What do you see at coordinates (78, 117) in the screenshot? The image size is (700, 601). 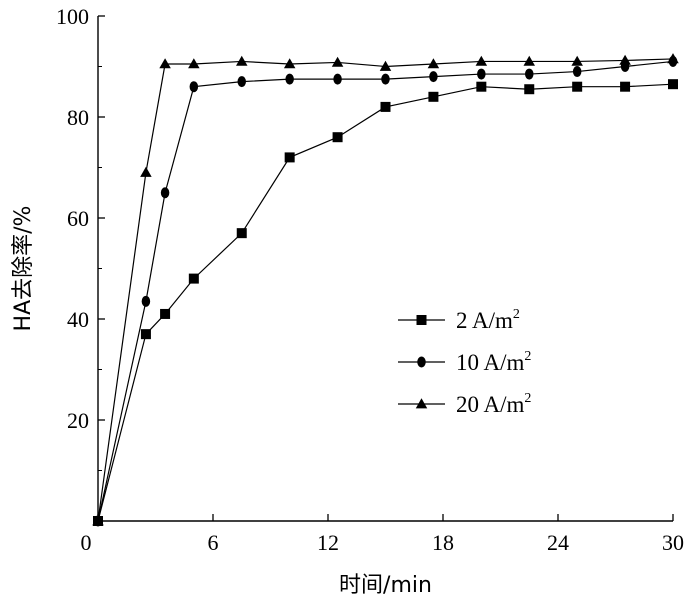 I see `y-tick-label: 80` at bounding box center [78, 117].